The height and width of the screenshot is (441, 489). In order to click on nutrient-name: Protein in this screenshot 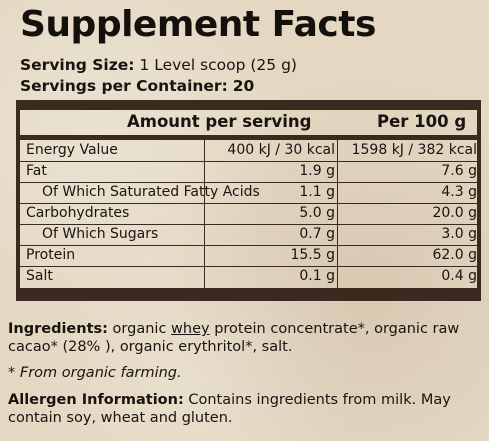, I will do `click(51, 255)`.